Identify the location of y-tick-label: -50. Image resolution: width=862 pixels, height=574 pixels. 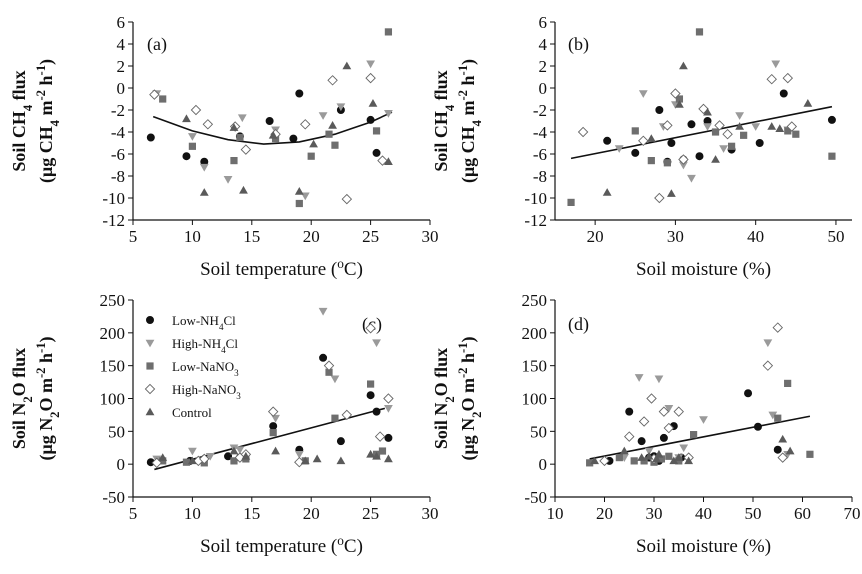
(535, 497).